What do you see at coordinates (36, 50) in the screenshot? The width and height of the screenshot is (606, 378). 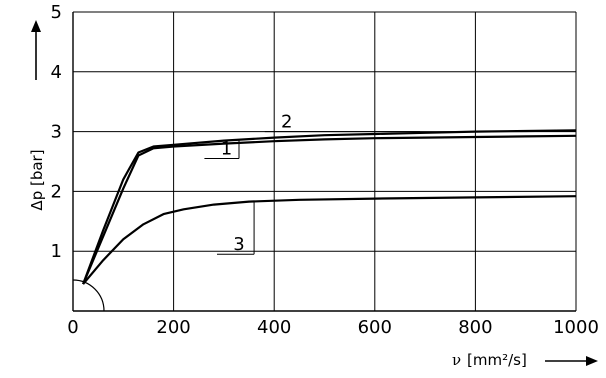 I see `y-axis-arrow` at bounding box center [36, 50].